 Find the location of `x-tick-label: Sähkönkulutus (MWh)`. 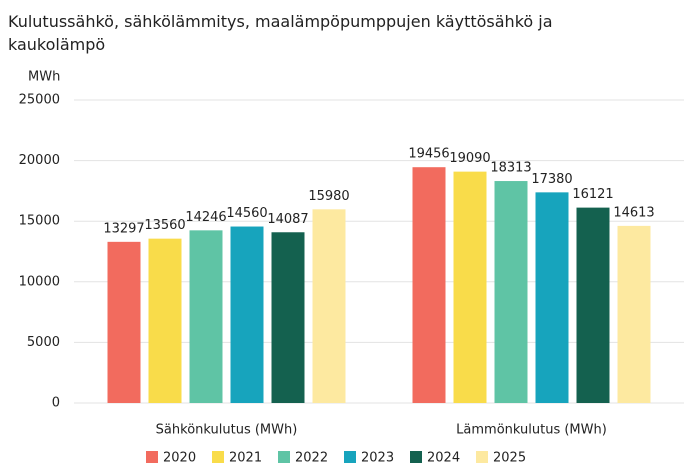

x-tick-label: Sähkönkulutus (MWh) is located at coordinates (227, 430).